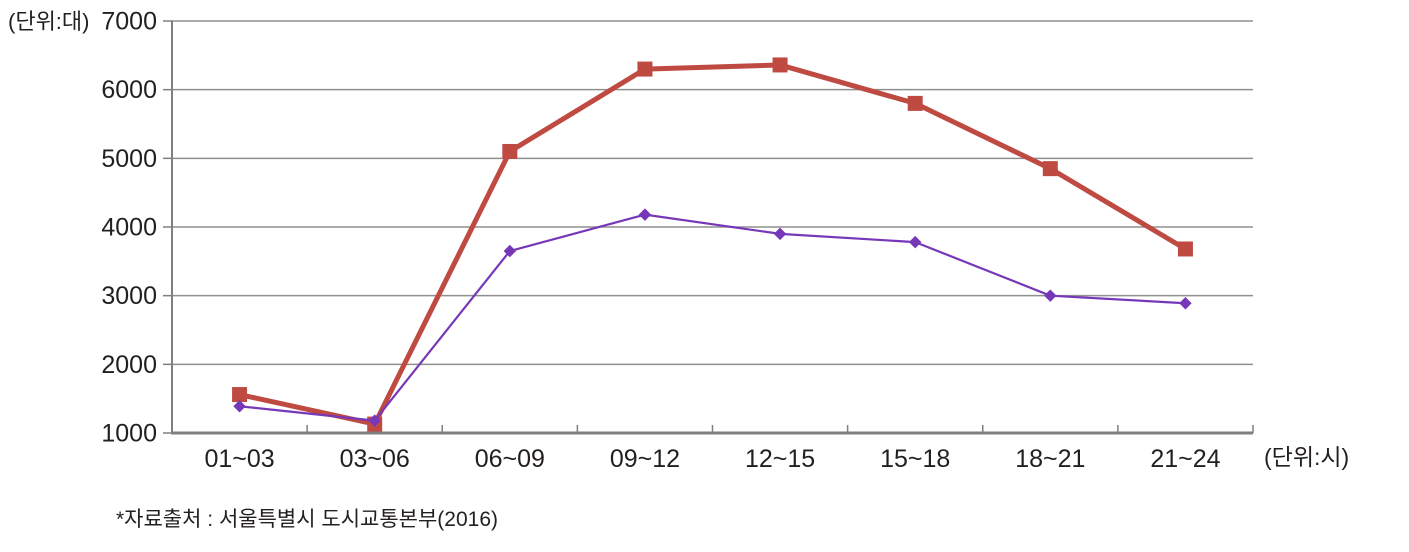 The height and width of the screenshot is (552, 1409). Describe the element at coordinates (780, 459) in the screenshot. I see `x-tick-label: 12~15` at that location.